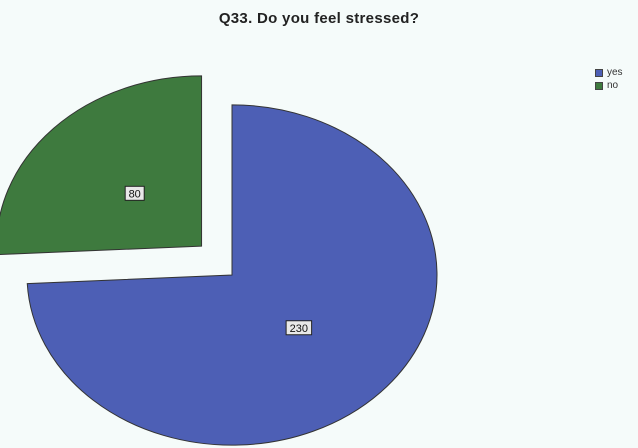 This screenshot has width=638, height=448. I want to click on legend-item-yes: yes, so click(609, 72).